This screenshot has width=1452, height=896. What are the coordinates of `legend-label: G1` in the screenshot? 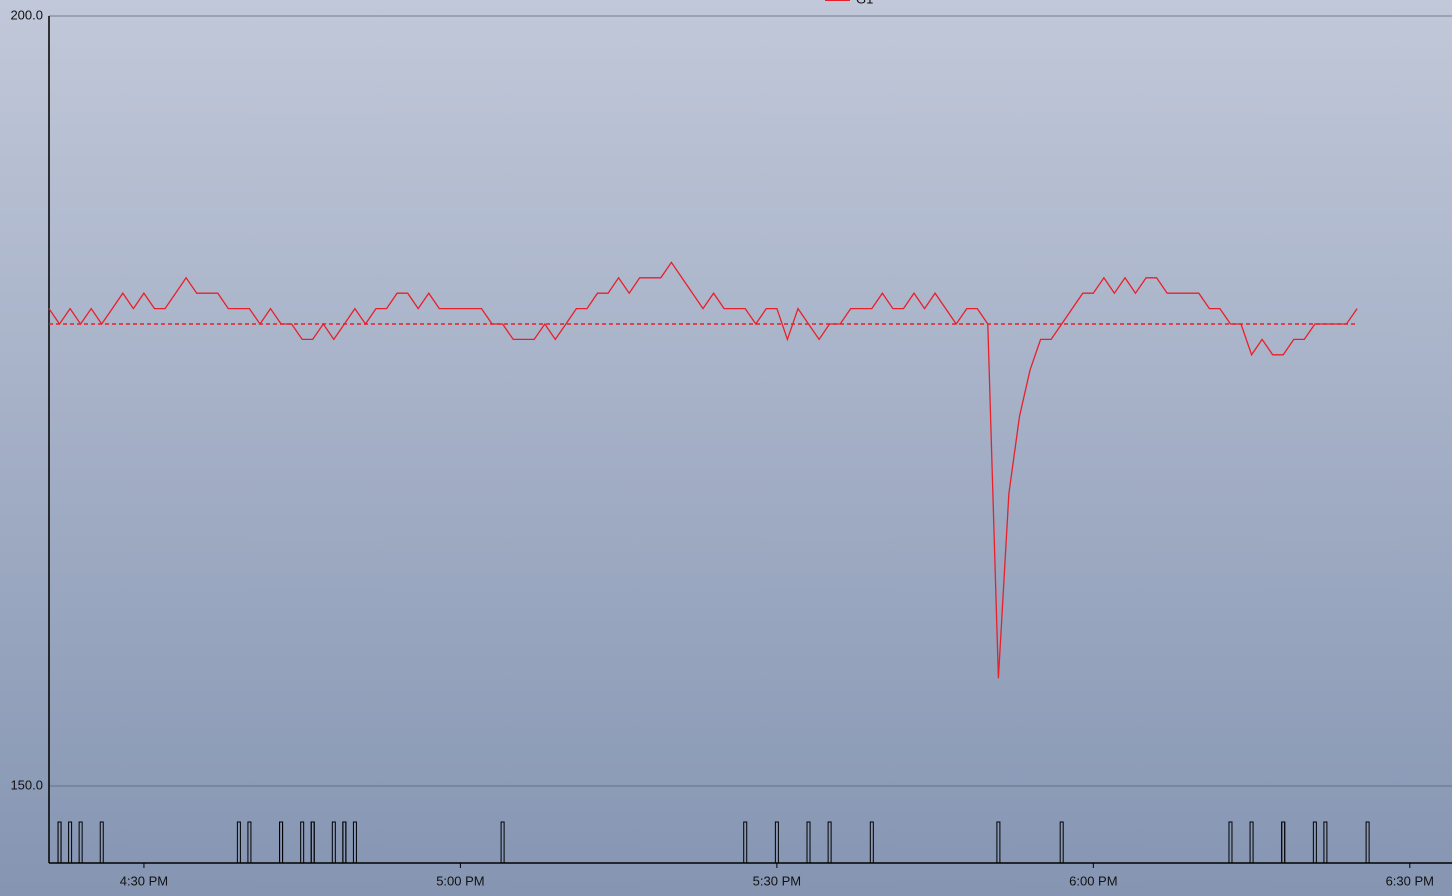 It's located at (864, 3).